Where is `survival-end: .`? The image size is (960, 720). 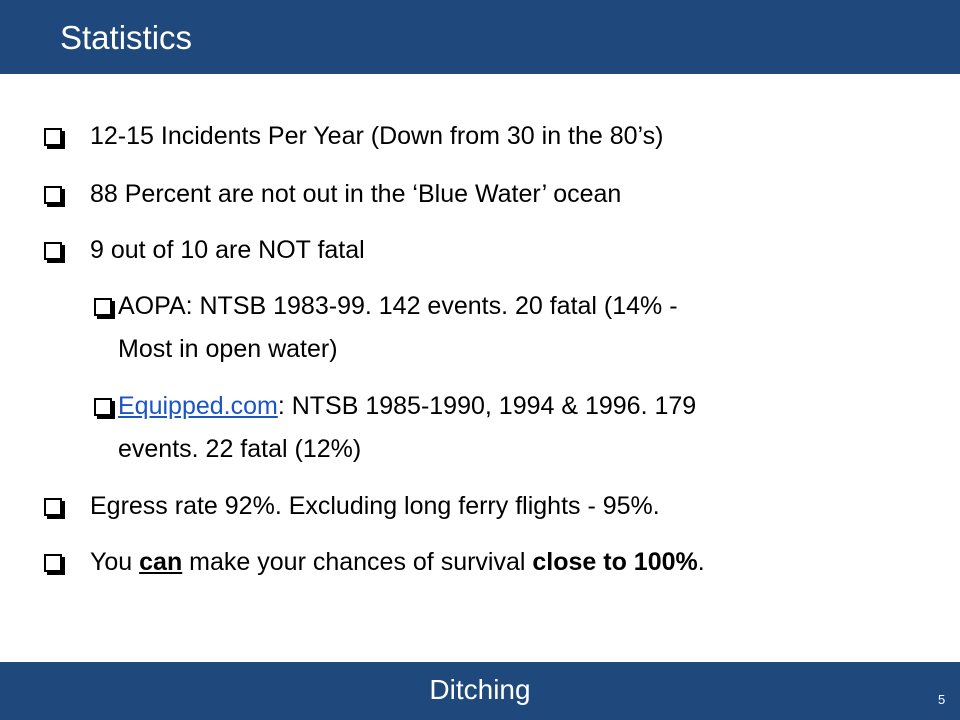
survival-end: . is located at coordinates (701, 562).